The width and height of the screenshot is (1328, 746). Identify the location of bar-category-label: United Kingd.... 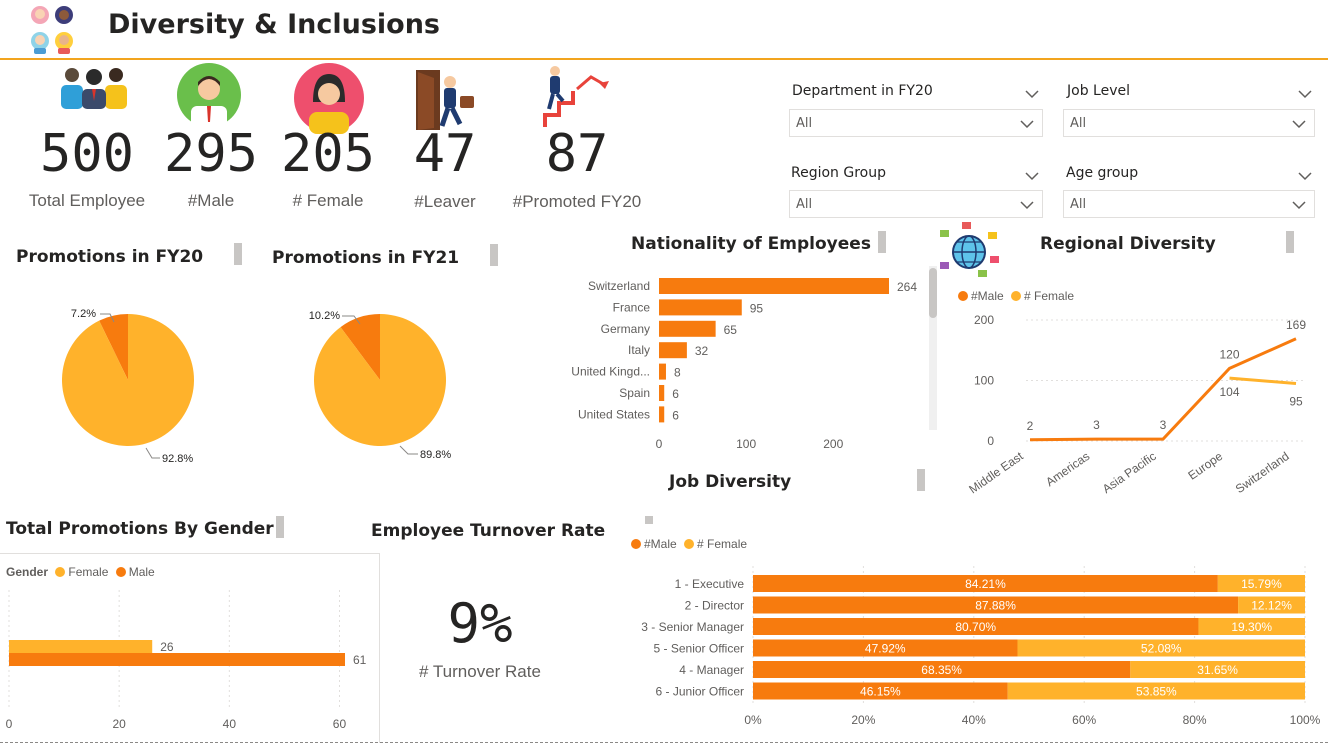
(610, 372).